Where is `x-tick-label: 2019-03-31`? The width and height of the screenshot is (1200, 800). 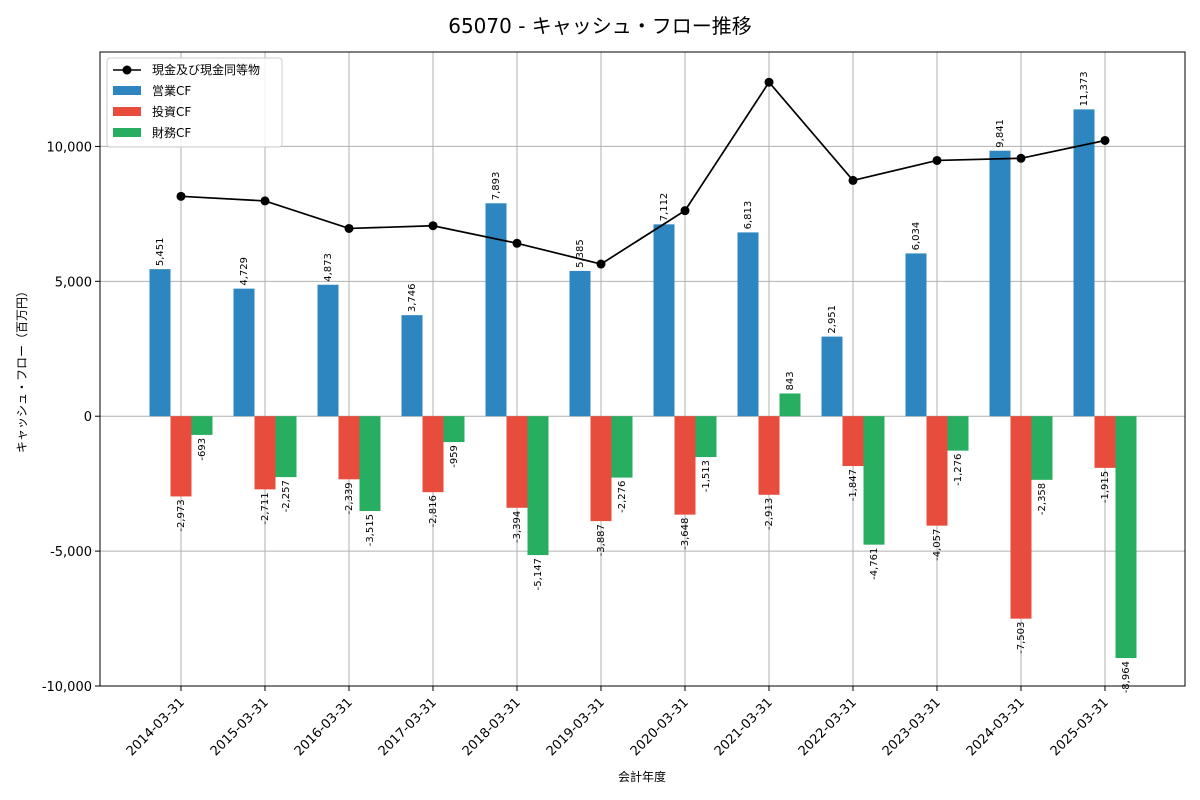
x-tick-label: 2019-03-31 is located at coordinates (576, 727).